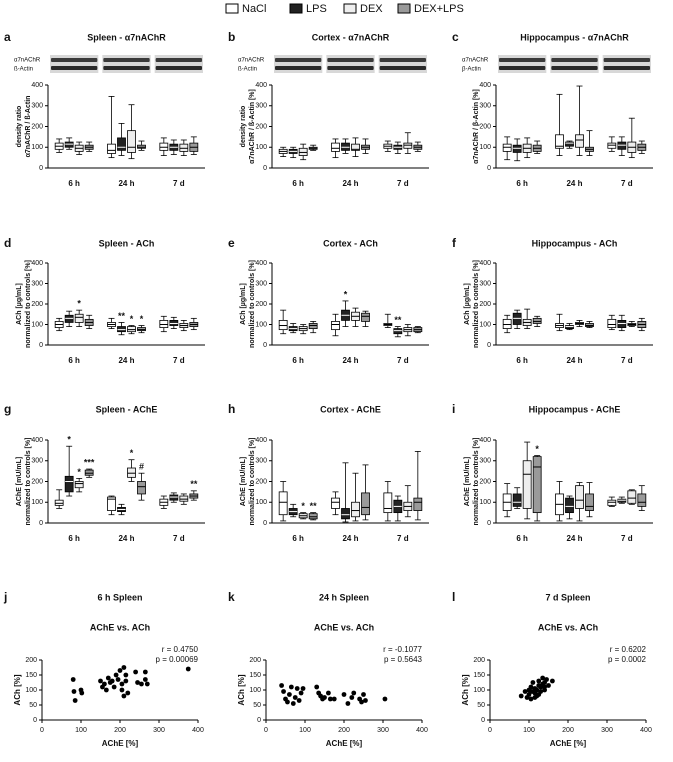 This screenshot has height=762, width=673. What do you see at coordinates (476, 126) in the screenshot?
I see `y-axis-label: α7nAChR / β-Actin [%]` at bounding box center [476, 126].